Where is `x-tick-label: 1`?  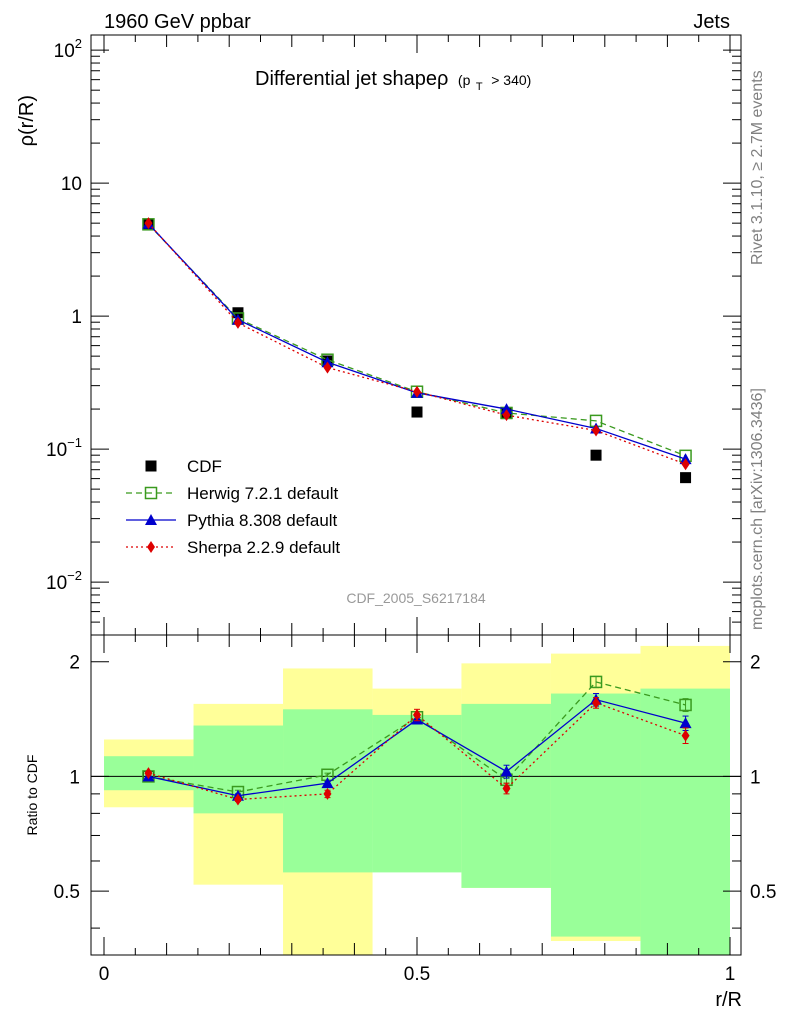 x-tick-label: 1 is located at coordinates (730, 974).